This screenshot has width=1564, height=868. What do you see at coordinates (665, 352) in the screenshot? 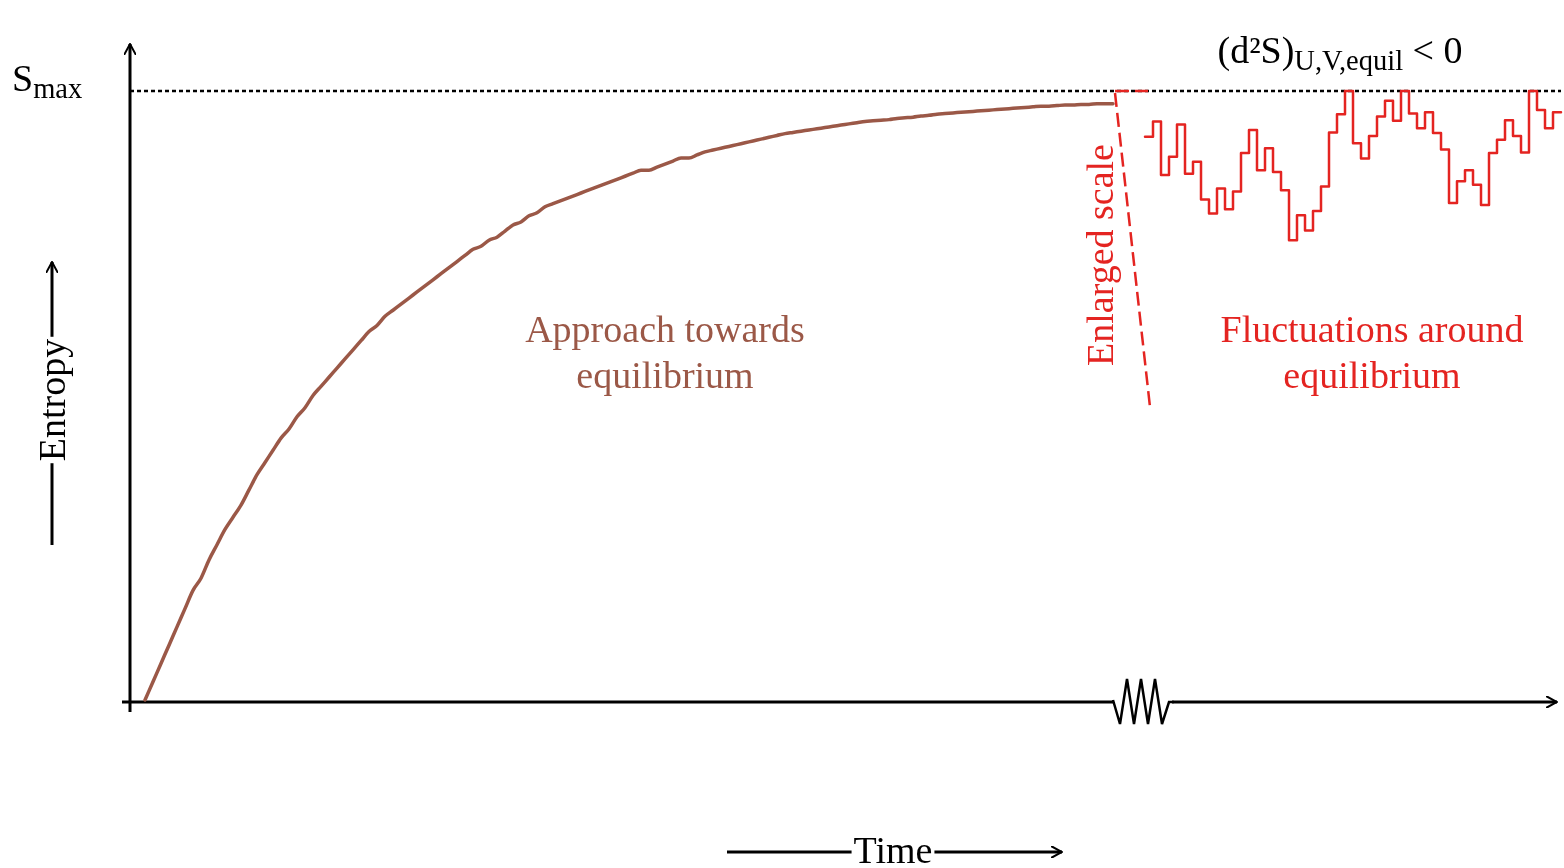
I see `annotation: Approach towards equilibrium` at bounding box center [665, 352].